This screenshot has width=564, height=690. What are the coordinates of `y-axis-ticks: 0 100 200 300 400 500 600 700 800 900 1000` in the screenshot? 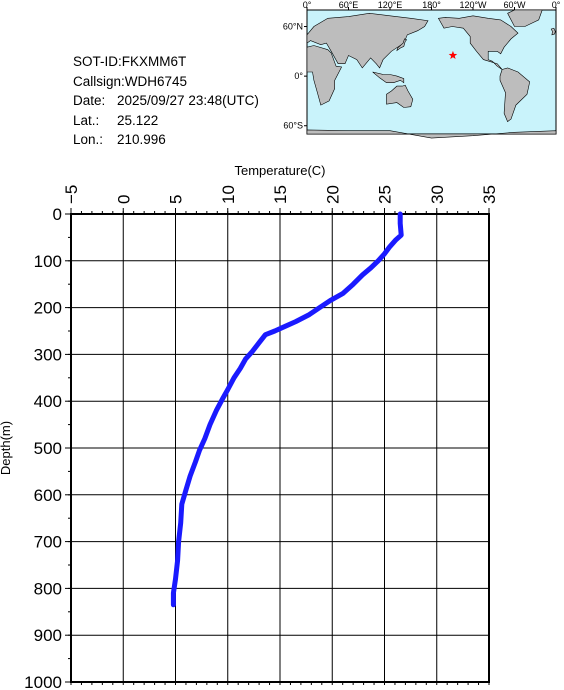 It's located at (47, 447).